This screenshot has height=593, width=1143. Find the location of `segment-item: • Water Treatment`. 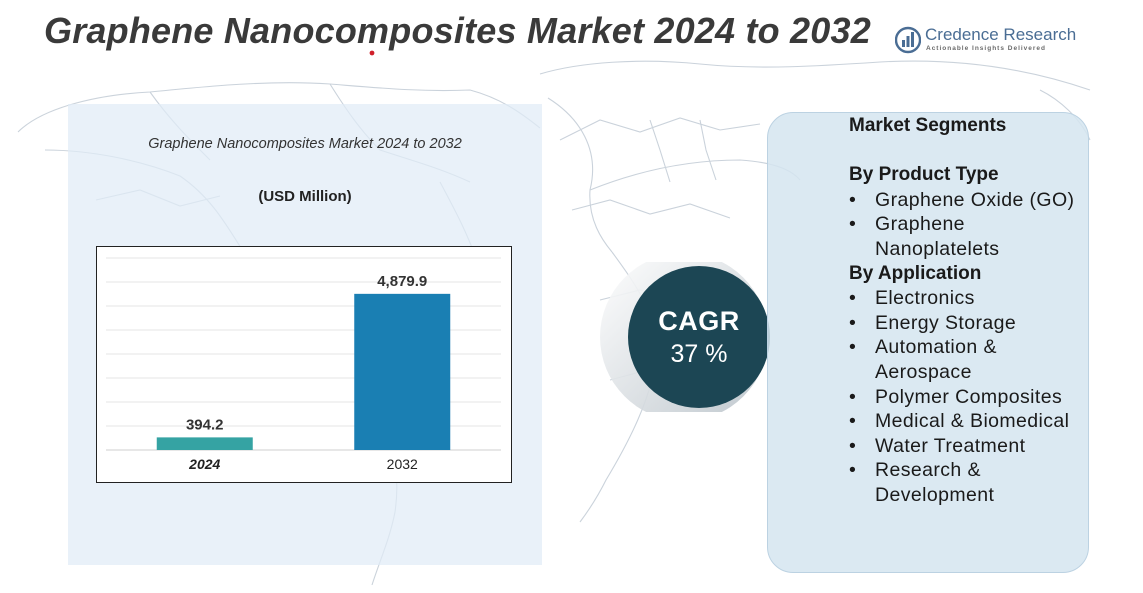

segment-item: • Water Treatment is located at coordinates (937, 445).